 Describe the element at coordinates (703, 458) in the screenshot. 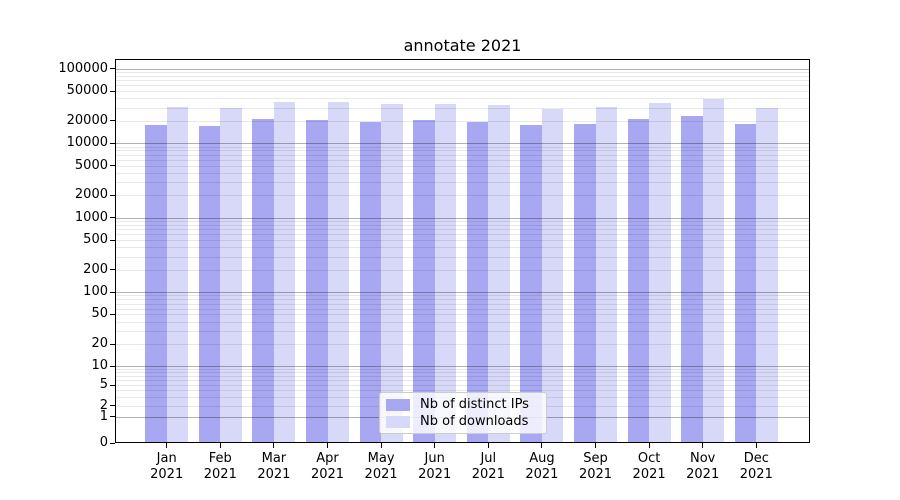

I see `x-tick-month: Nov` at that location.